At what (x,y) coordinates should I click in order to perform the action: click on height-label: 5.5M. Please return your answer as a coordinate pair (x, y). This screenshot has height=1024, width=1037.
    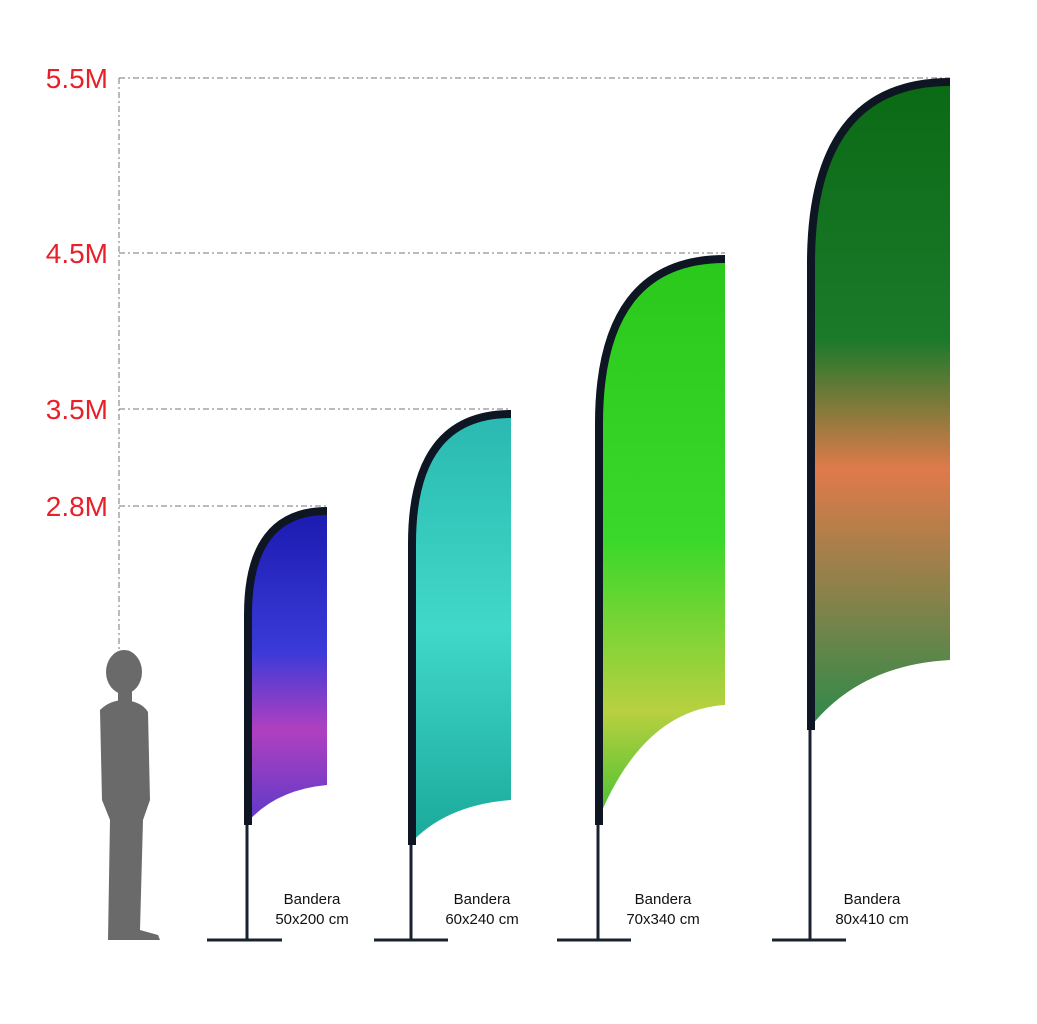
    Looking at the image, I should click on (77, 78).